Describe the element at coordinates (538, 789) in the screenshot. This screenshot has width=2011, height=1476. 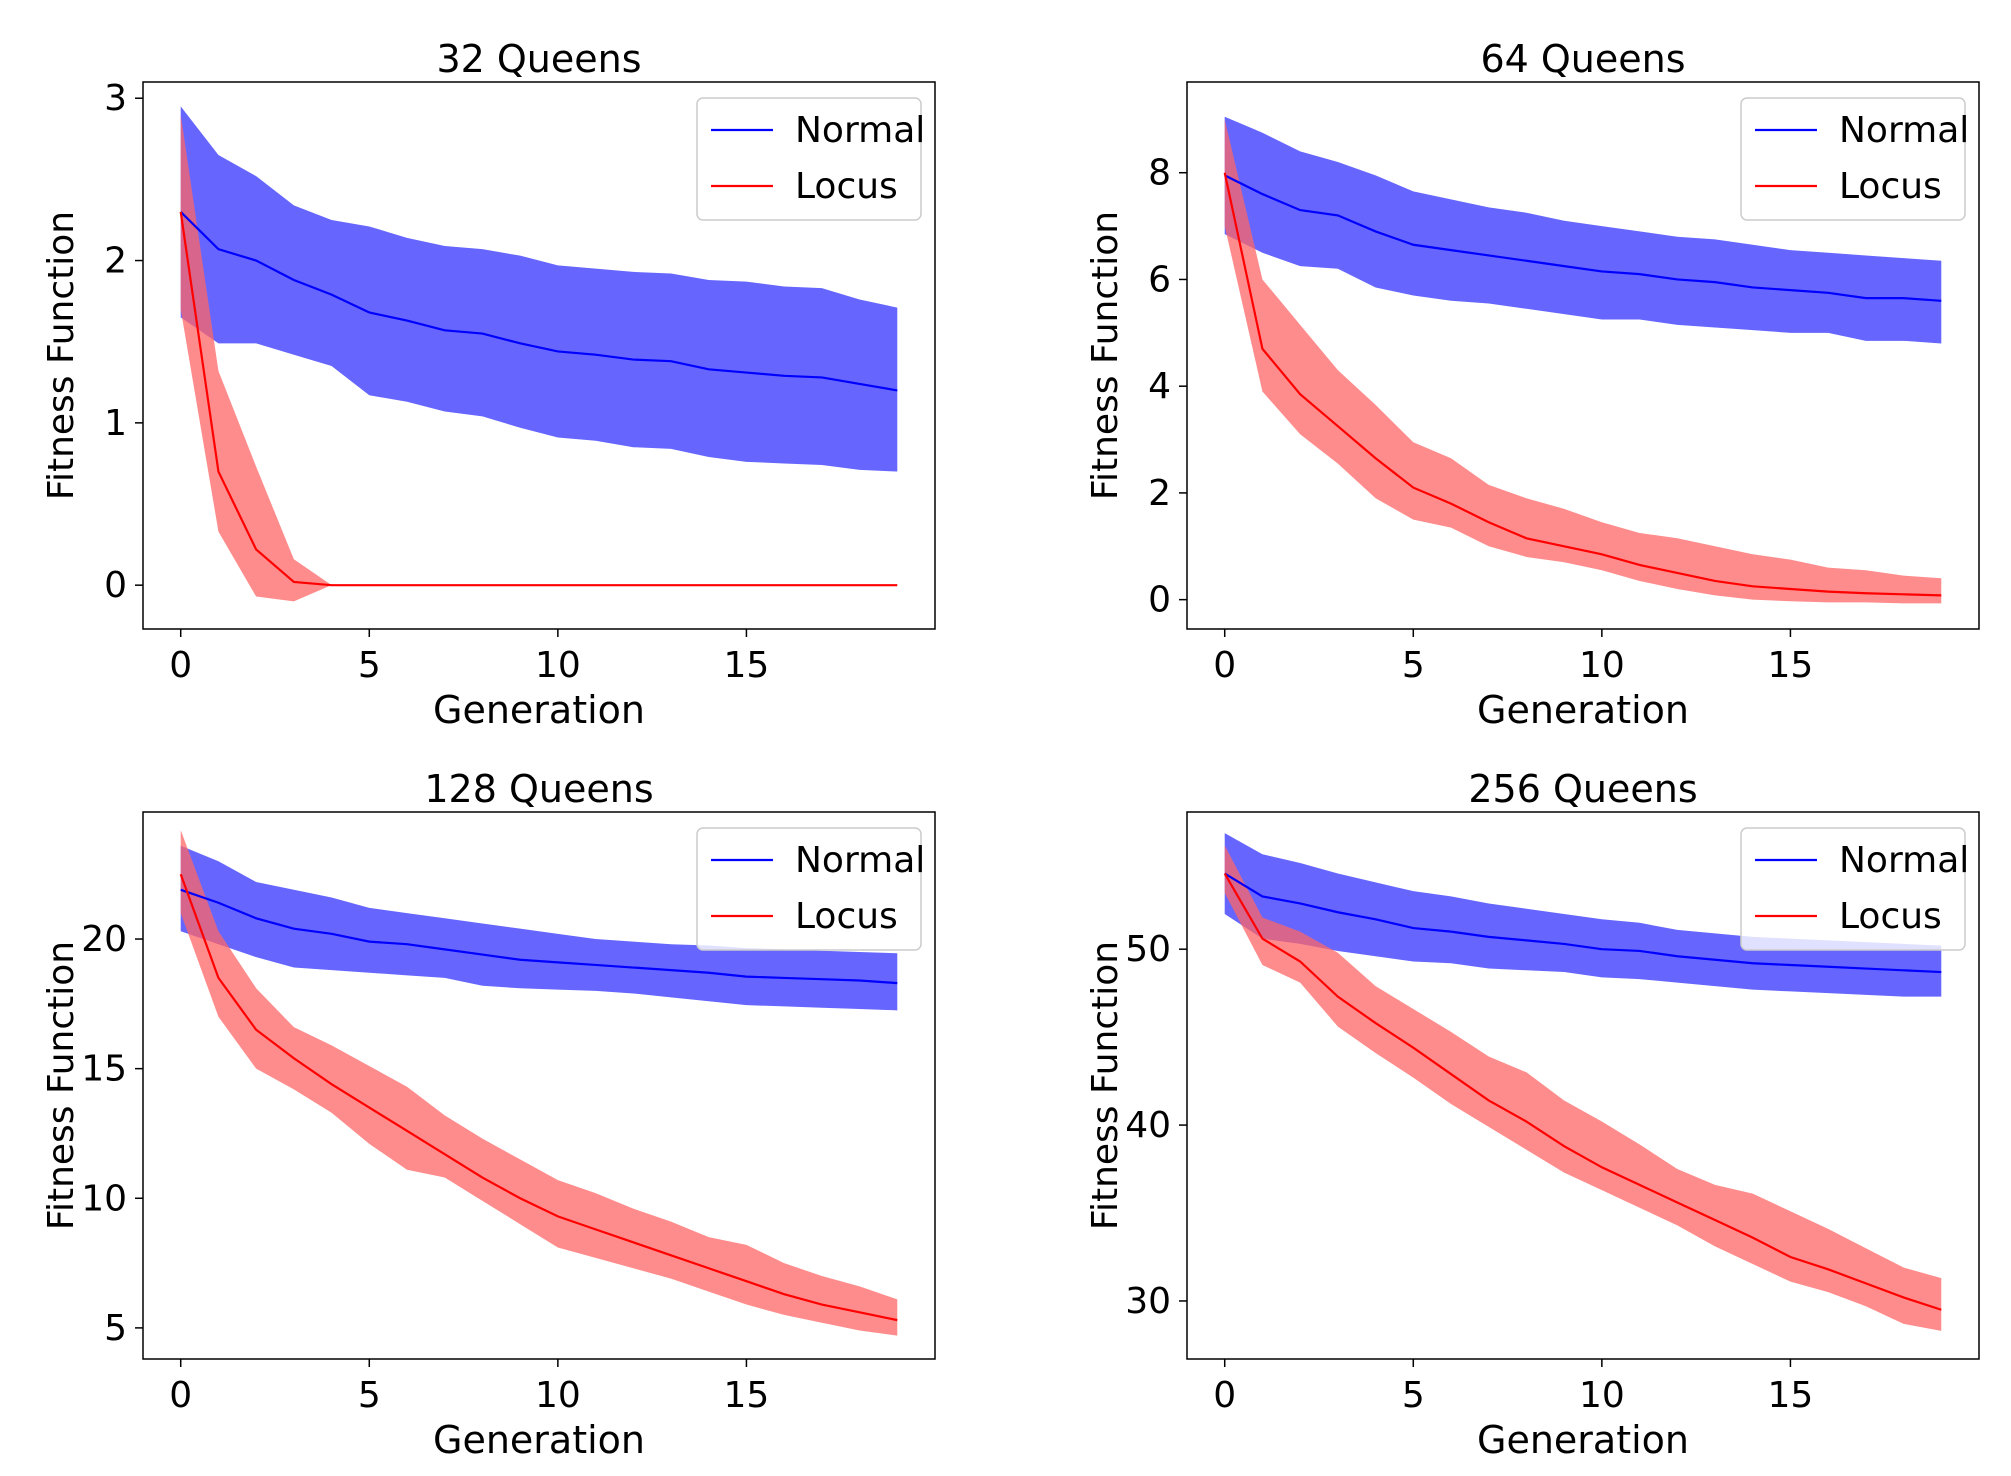
I see `chart-title: 128 Queens` at that location.